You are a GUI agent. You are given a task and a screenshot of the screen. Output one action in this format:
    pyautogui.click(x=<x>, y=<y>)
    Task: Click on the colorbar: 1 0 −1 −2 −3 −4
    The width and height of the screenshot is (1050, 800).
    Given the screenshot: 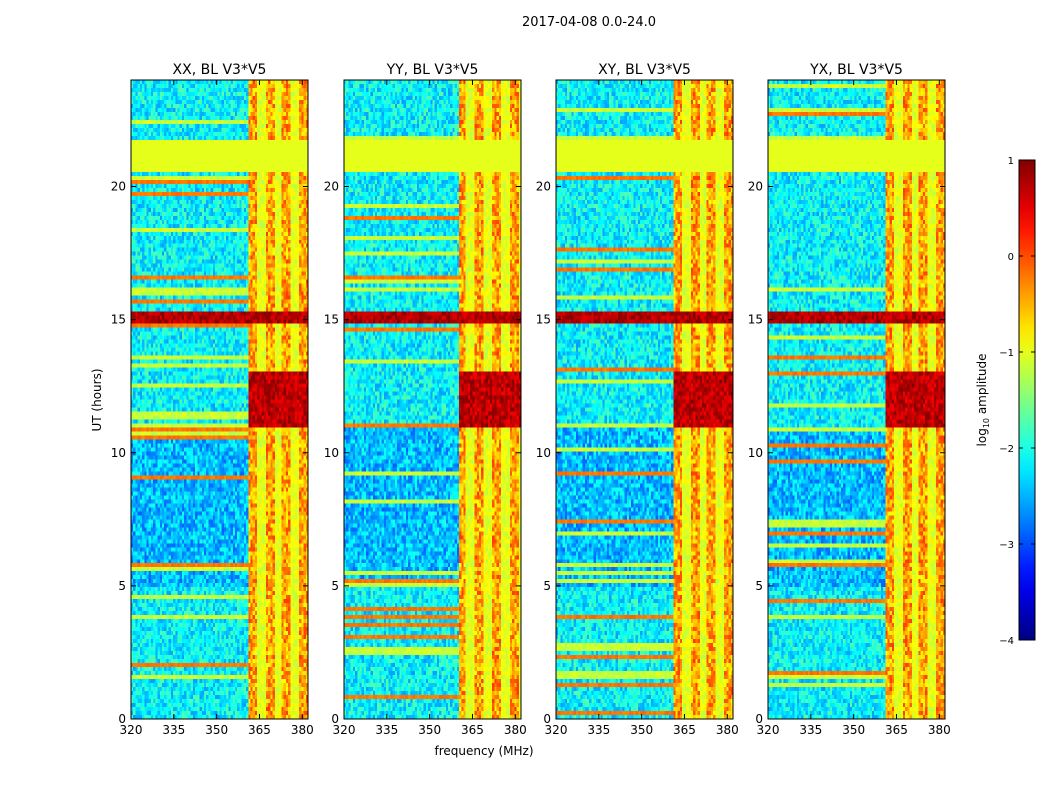 What is the action you would take?
    pyautogui.click(x=1017, y=401)
    